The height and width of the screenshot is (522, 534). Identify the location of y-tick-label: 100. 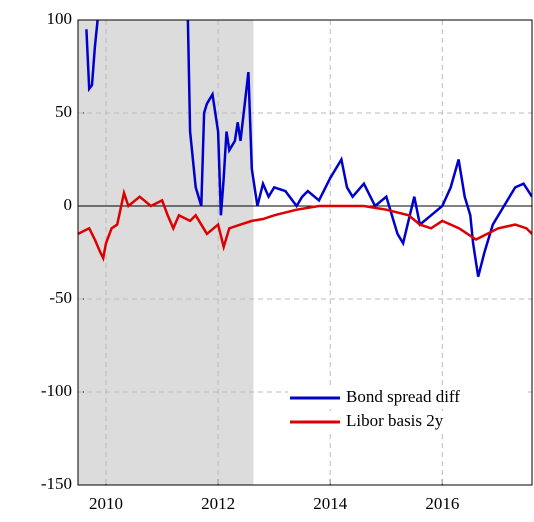
(60, 18).